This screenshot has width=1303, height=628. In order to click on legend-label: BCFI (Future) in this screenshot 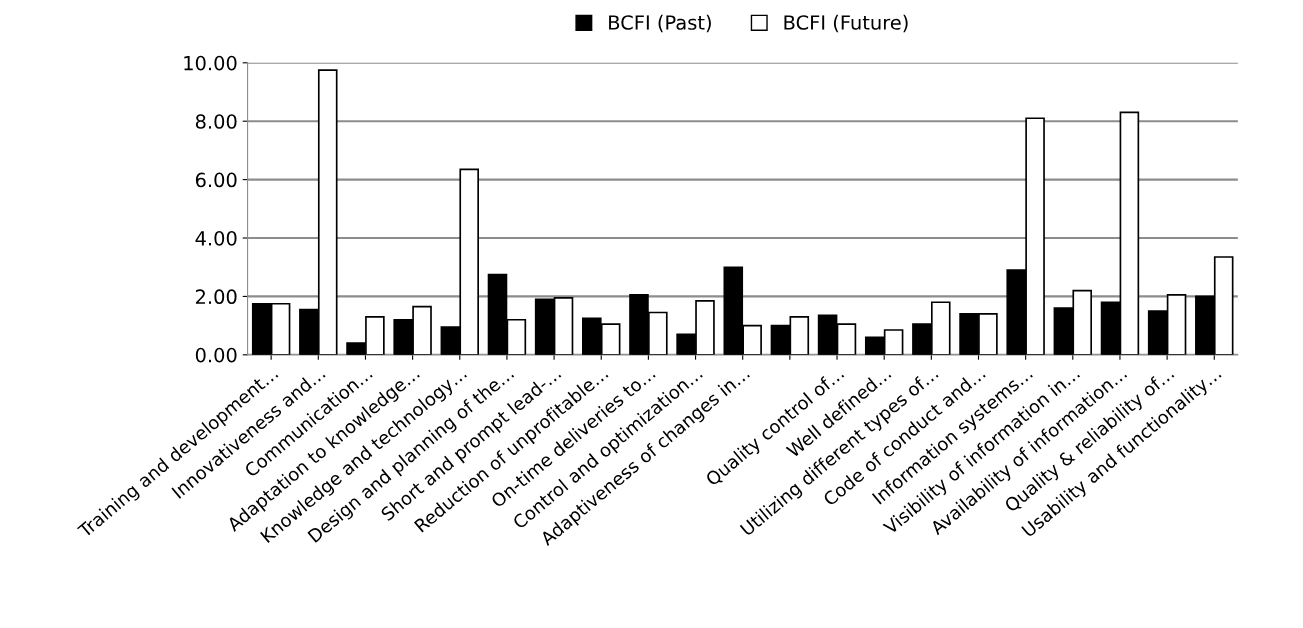, I will do `click(846, 23)`.